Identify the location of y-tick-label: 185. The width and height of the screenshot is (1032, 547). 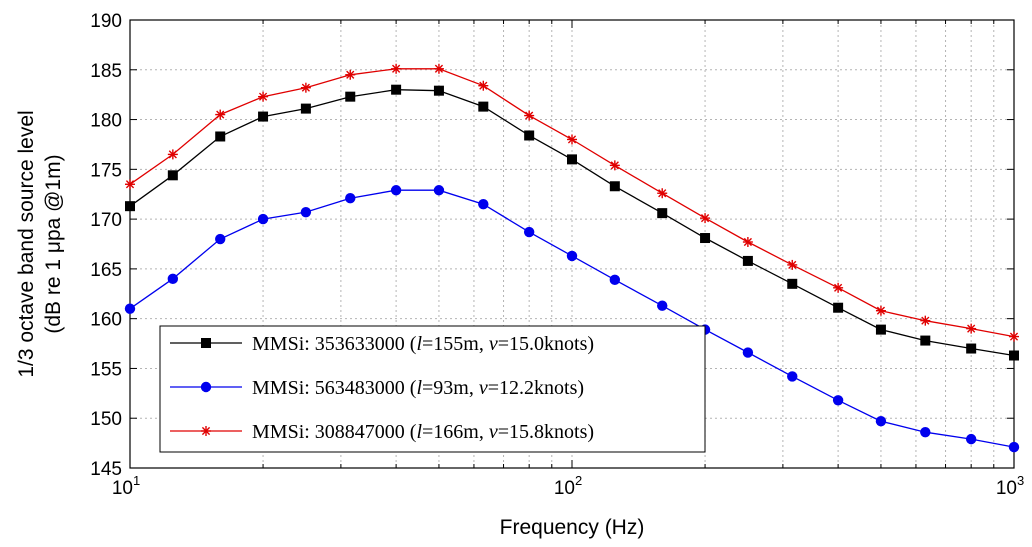
(106, 71).